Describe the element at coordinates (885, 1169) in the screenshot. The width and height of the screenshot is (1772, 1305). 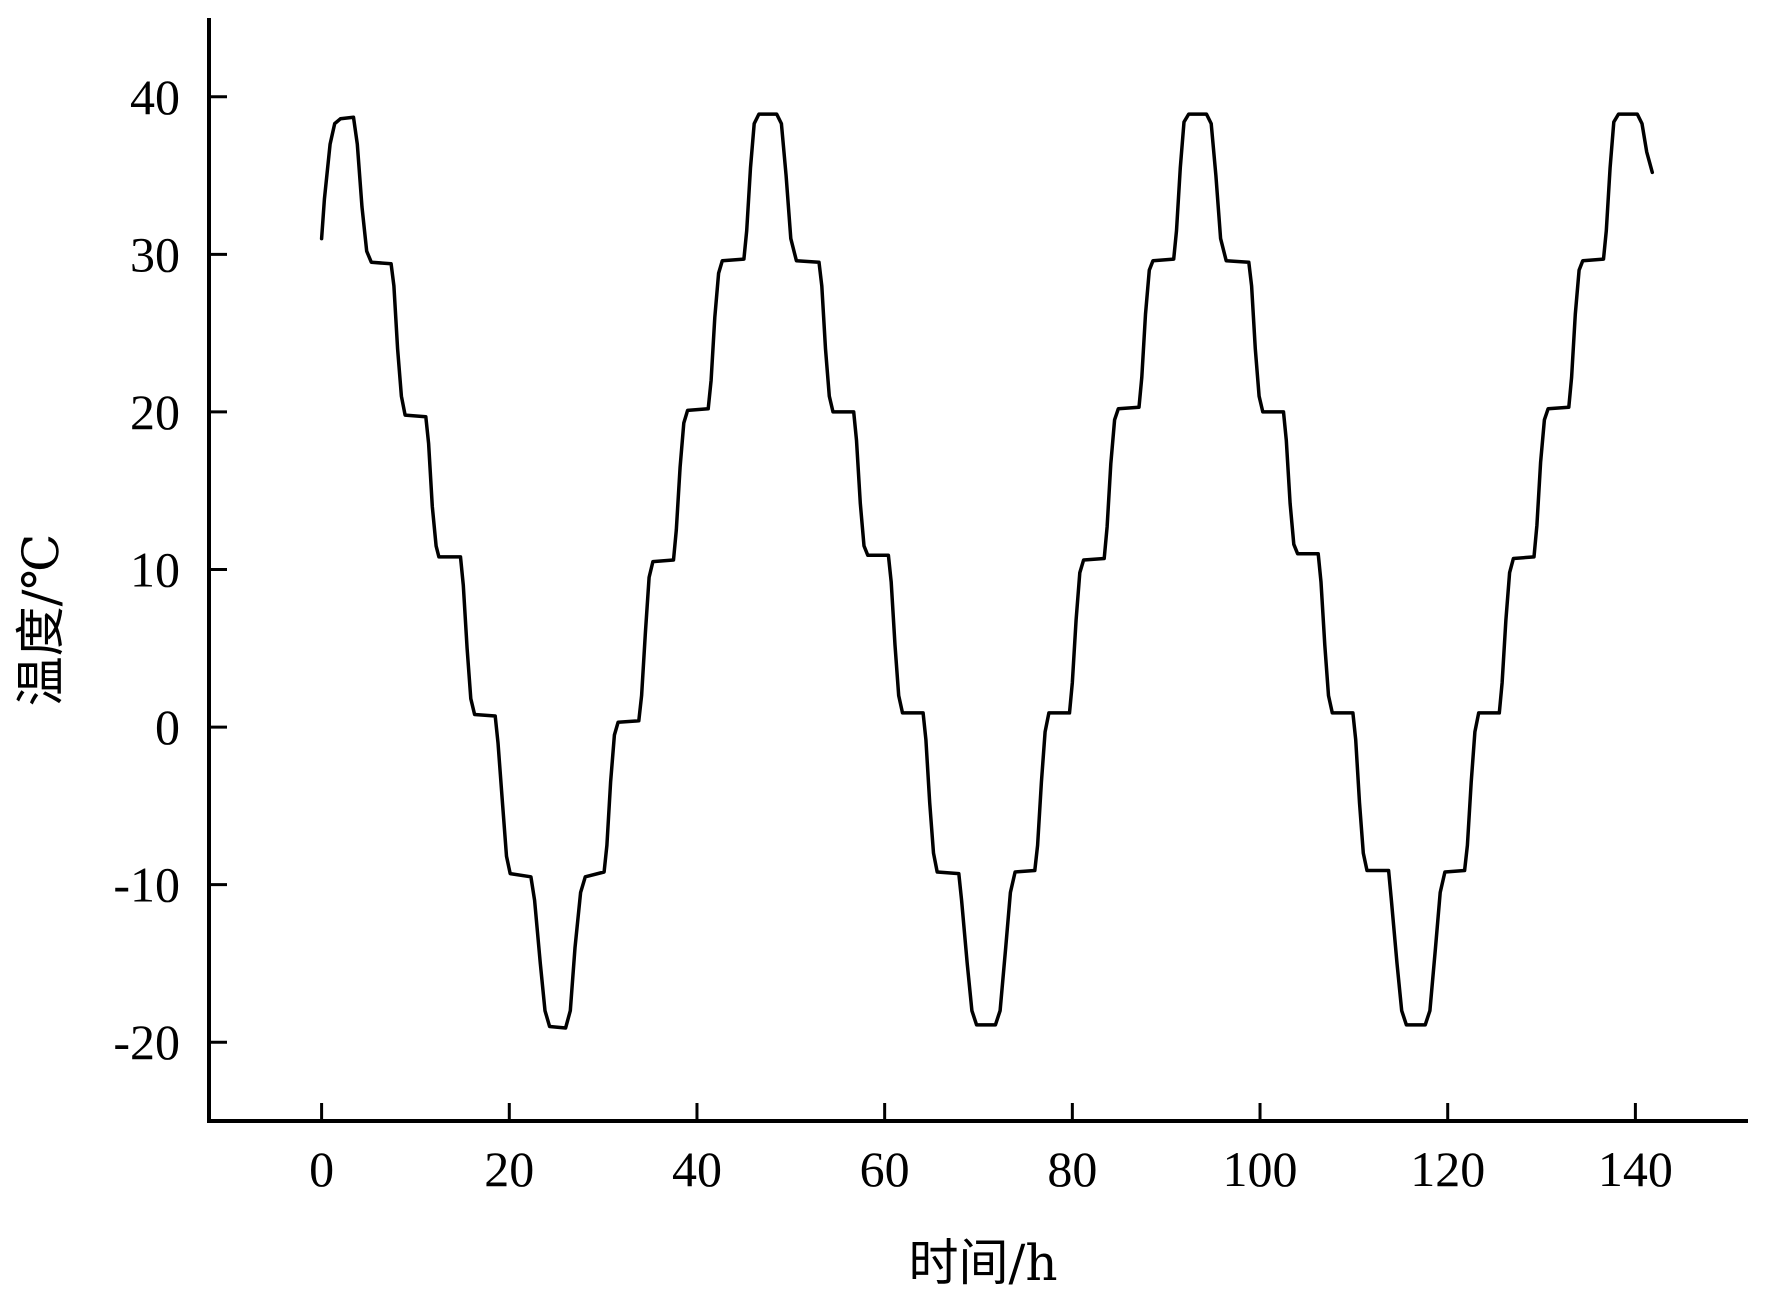
I see `x-tick-label: 60` at that location.